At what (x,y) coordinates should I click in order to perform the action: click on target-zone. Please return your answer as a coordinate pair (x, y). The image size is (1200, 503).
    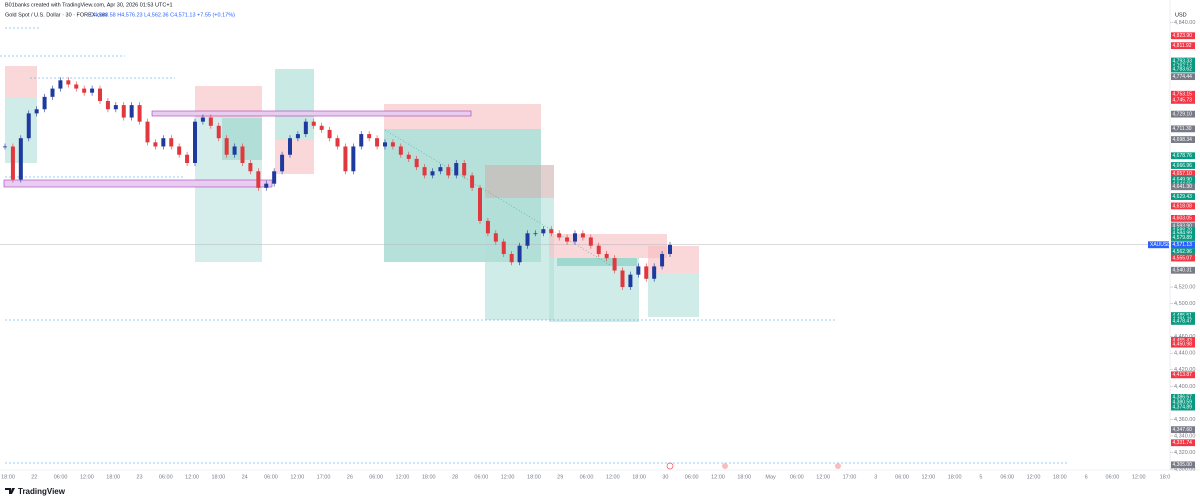
    Looking at the image, I should click on (673, 295).